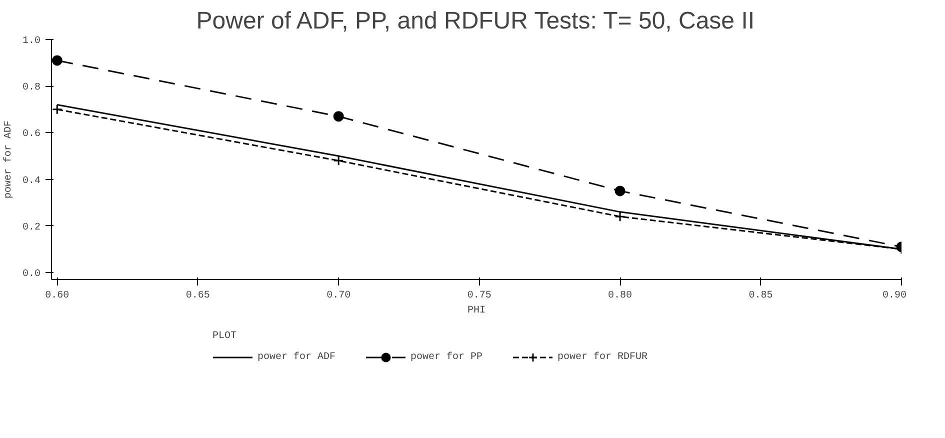 This screenshot has width=945, height=438. I want to click on y-tick-label: 1.0, so click(31, 41).